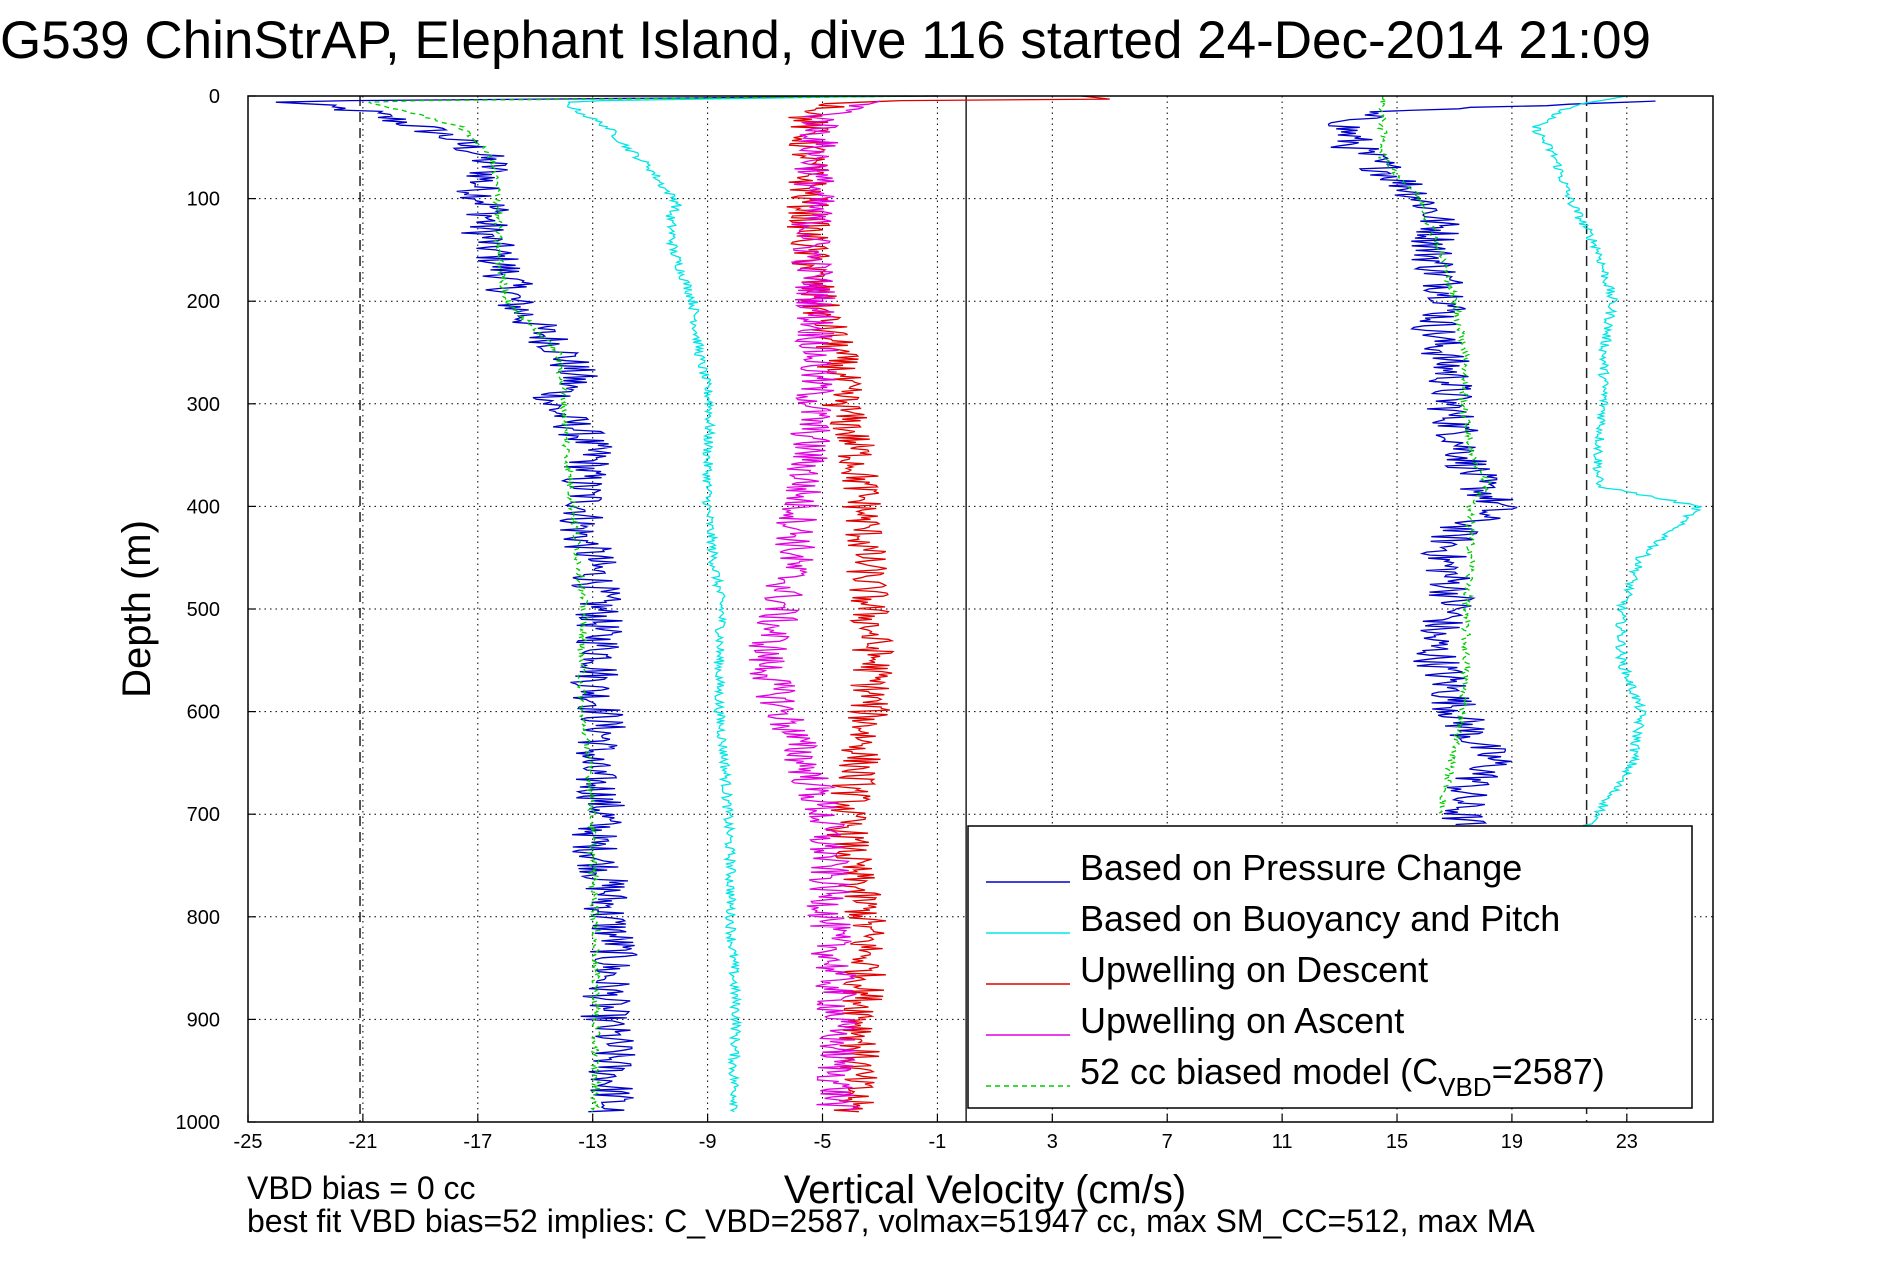 The width and height of the screenshot is (1891, 1262). I want to click on y-tick-label: 600, so click(203, 713).